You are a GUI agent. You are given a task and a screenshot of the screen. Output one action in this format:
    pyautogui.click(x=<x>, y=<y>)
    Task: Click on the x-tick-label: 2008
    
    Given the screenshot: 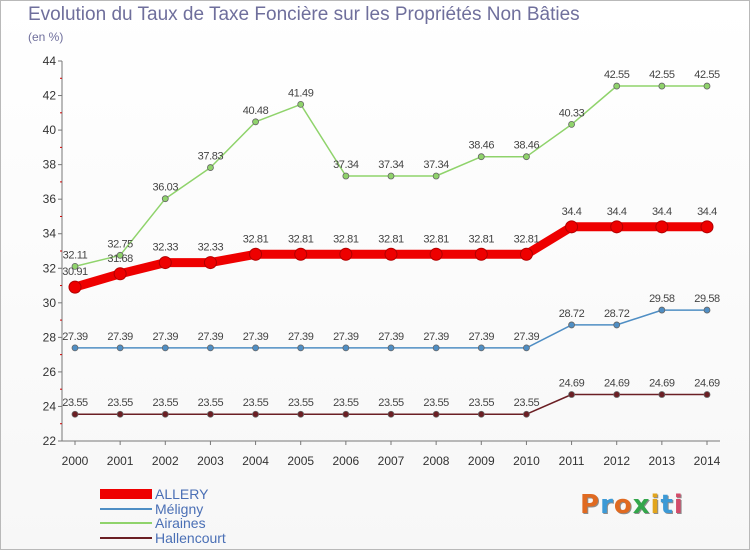 What is the action you would take?
    pyautogui.click(x=436, y=461)
    